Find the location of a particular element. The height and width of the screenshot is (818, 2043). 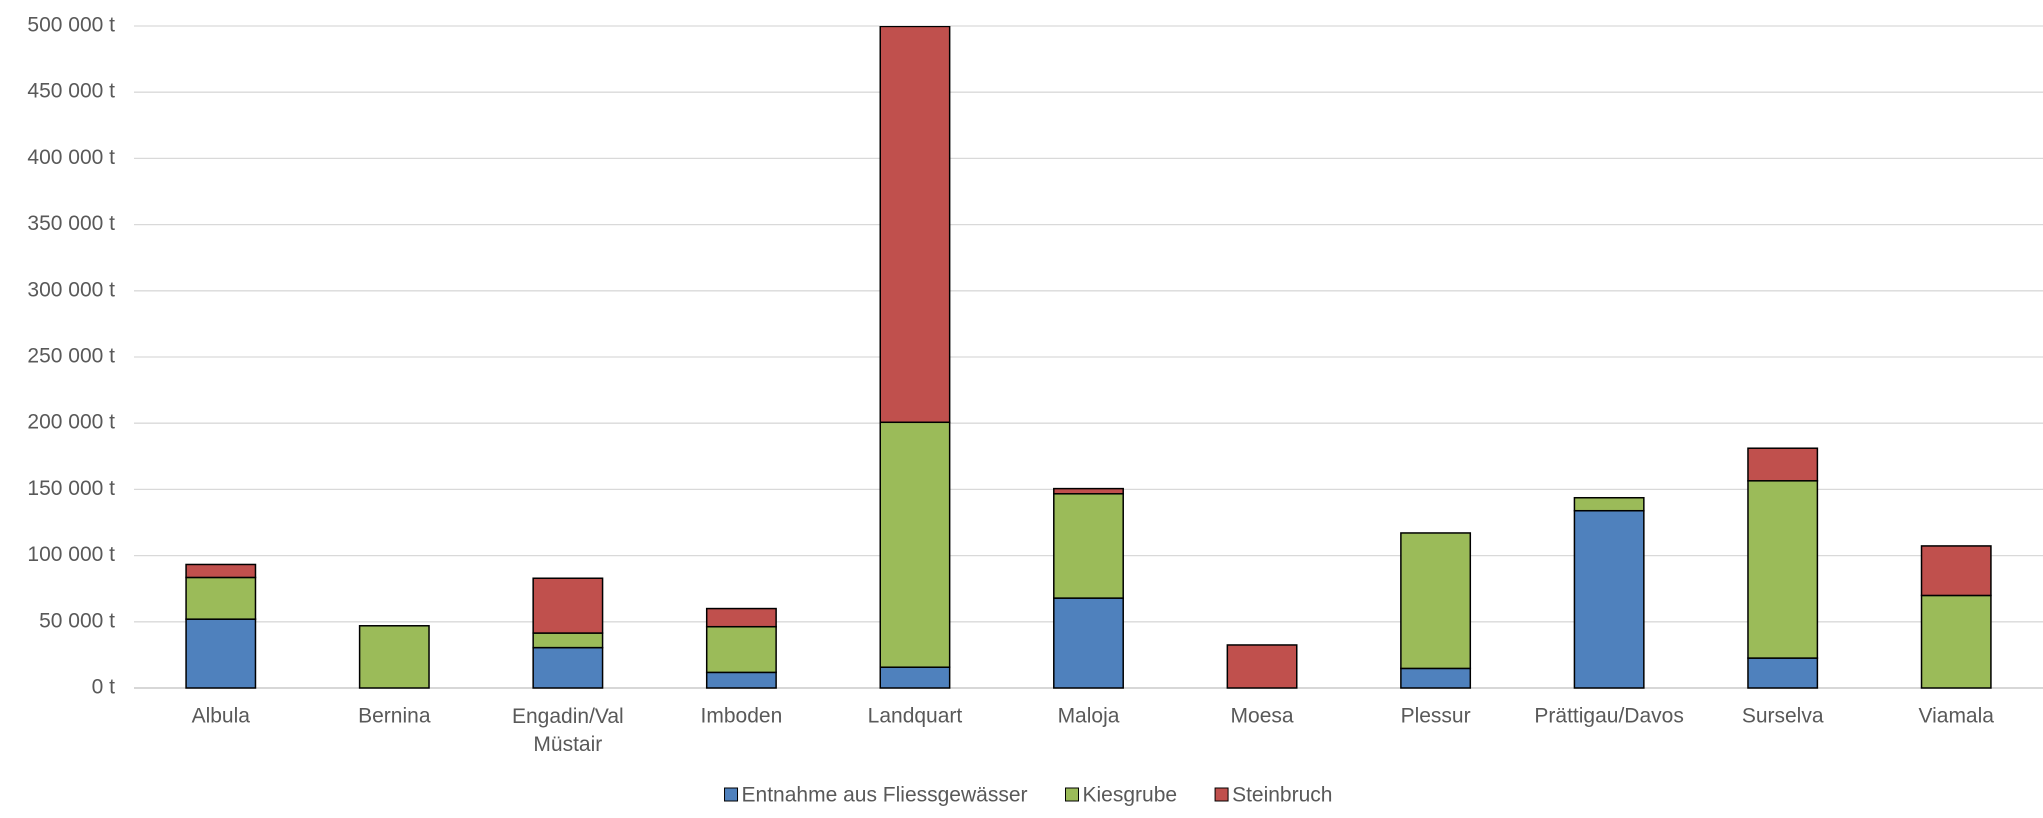

x-tick-label: Landquart is located at coordinates (915, 716).